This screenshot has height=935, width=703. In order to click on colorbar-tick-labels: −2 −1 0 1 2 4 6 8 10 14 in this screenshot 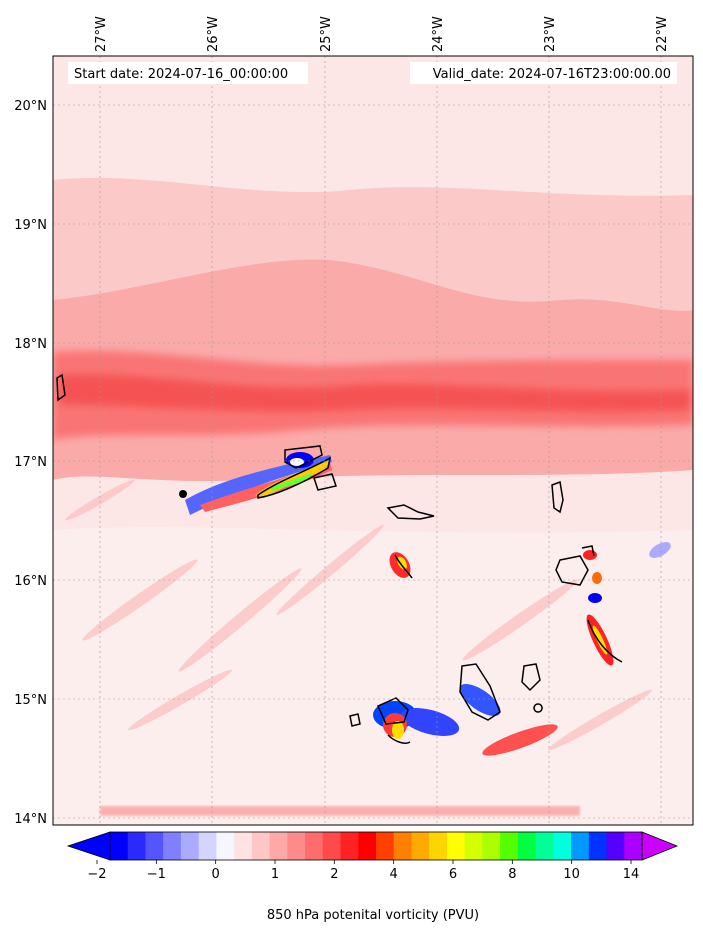, I will do `click(363, 871)`.